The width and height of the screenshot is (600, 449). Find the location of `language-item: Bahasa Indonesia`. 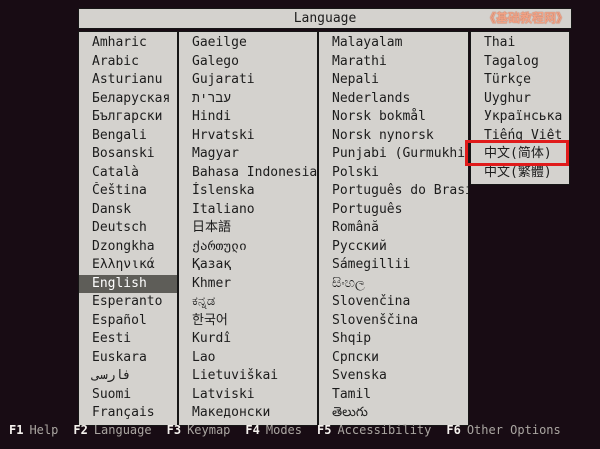

language-item: Bahasa Indonesia is located at coordinates (254, 172).